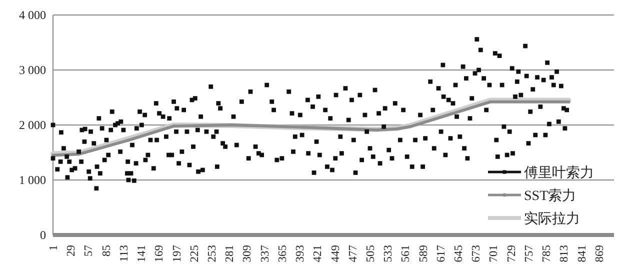  Describe the element at coordinates (194, 253) in the screenshot. I see `x-tick-label: 225` at that location.